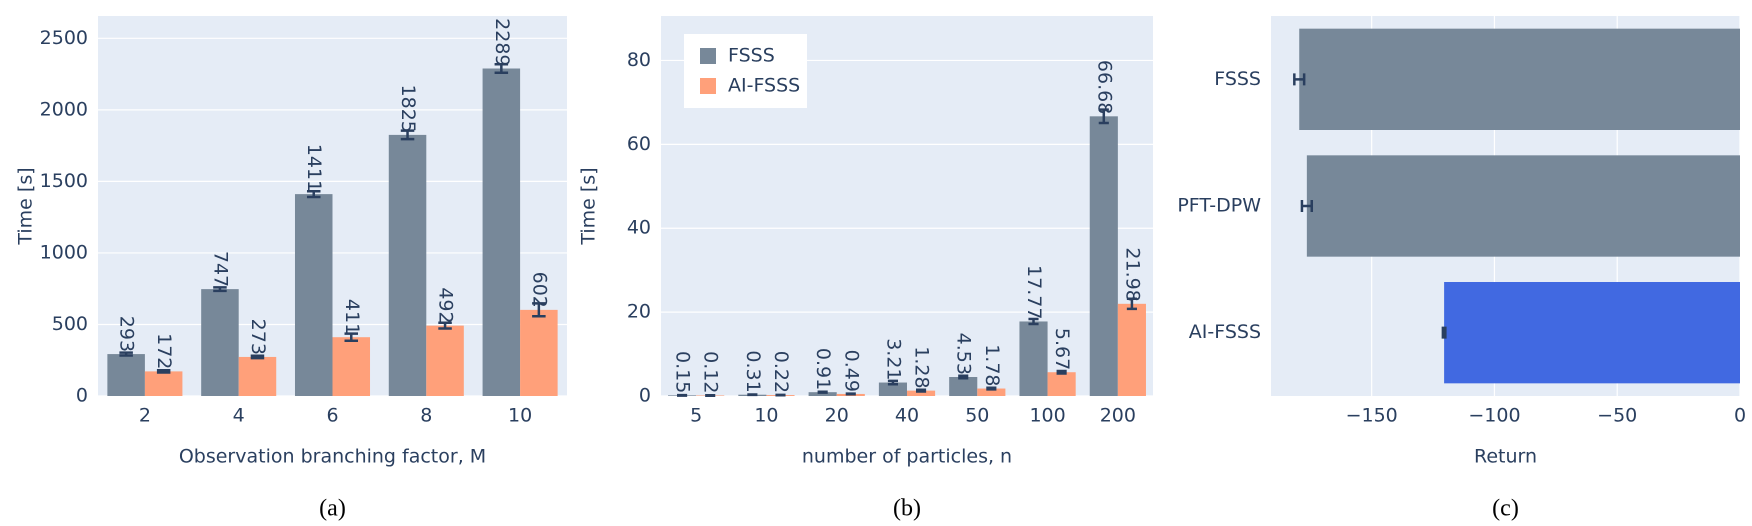 This screenshot has width=1752, height=526. Describe the element at coordinates (907, 509) in the screenshot. I see `caption: (b)` at that location.